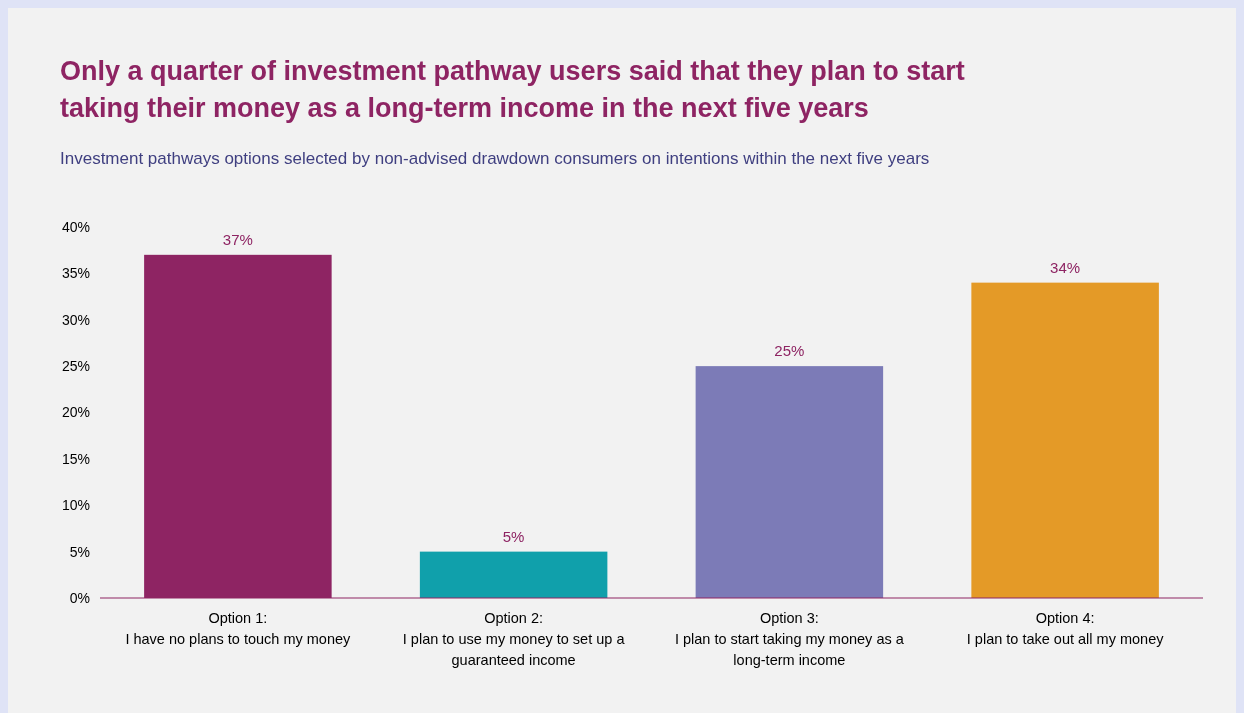 The width and height of the screenshot is (1244, 713). I want to click on data-label: 37%, so click(237, 239).